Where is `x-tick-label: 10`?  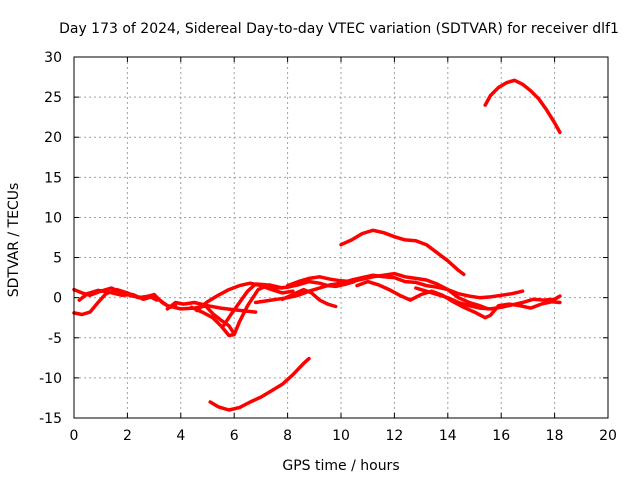 x-tick-label: 10 is located at coordinates (341, 436).